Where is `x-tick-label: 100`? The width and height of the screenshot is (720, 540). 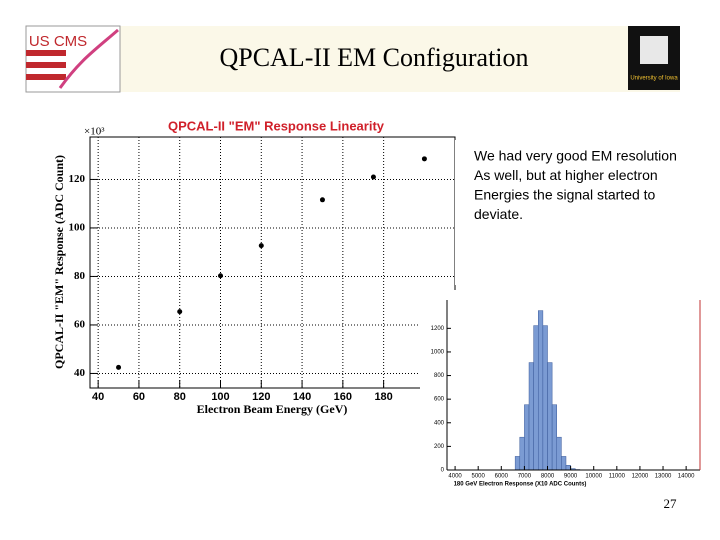
x-tick-label: 100 is located at coordinates (220, 397).